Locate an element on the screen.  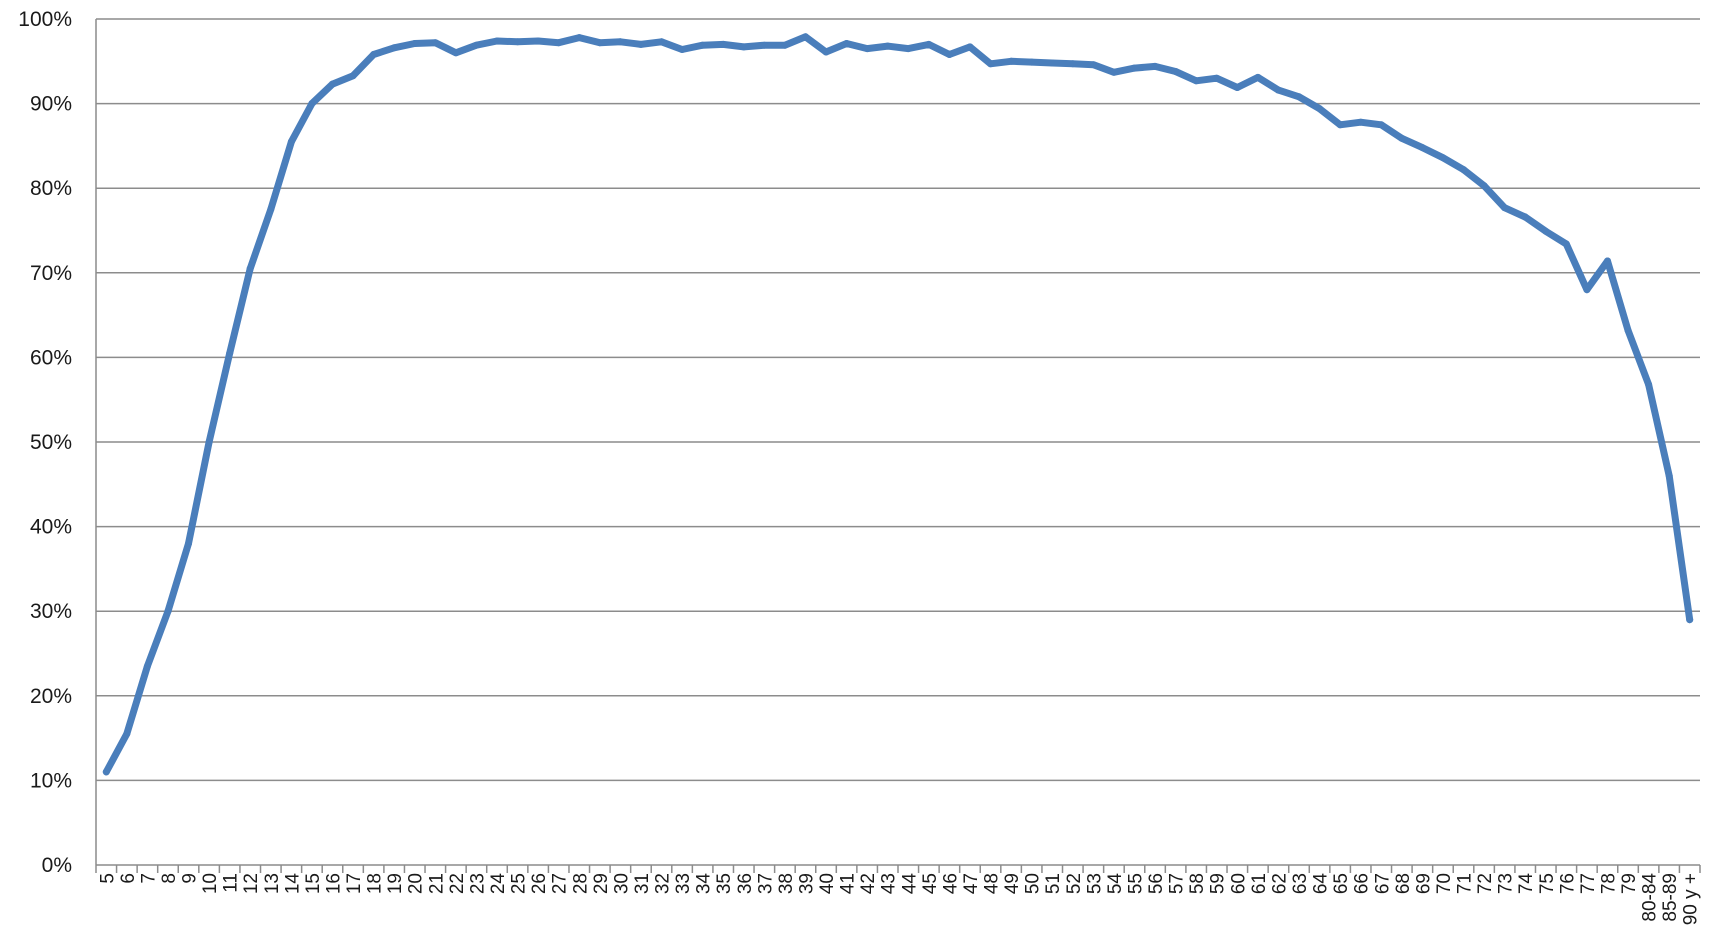
x-tick-label: 77 is located at coordinates (1588, 883).